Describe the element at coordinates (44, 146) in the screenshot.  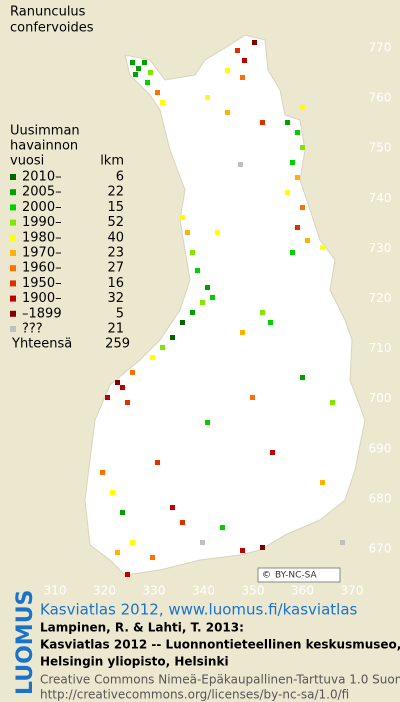
I see `legend-heading: havainnon` at that location.